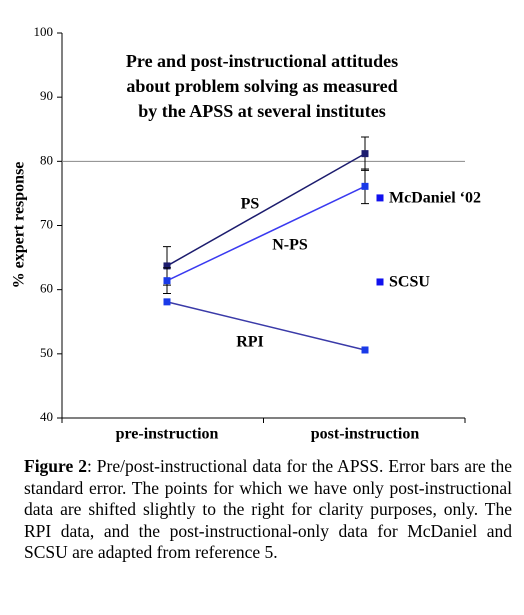 The height and width of the screenshot is (615, 524). Describe the element at coordinates (46, 223) in the screenshot. I see `y-tick-label: 70` at that location.